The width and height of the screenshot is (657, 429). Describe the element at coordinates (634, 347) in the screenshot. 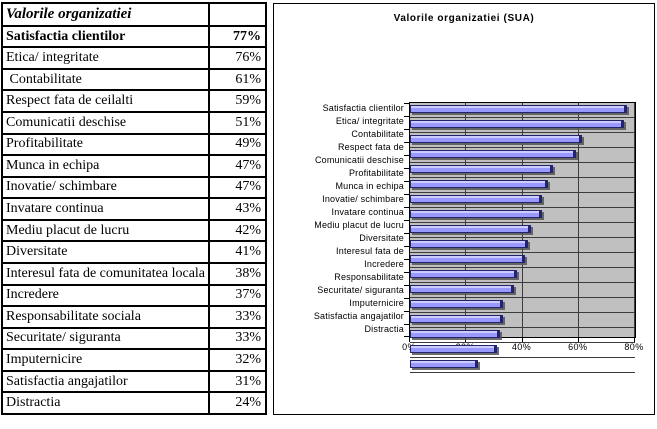

I see `x-tick-label: 80%` at that location.